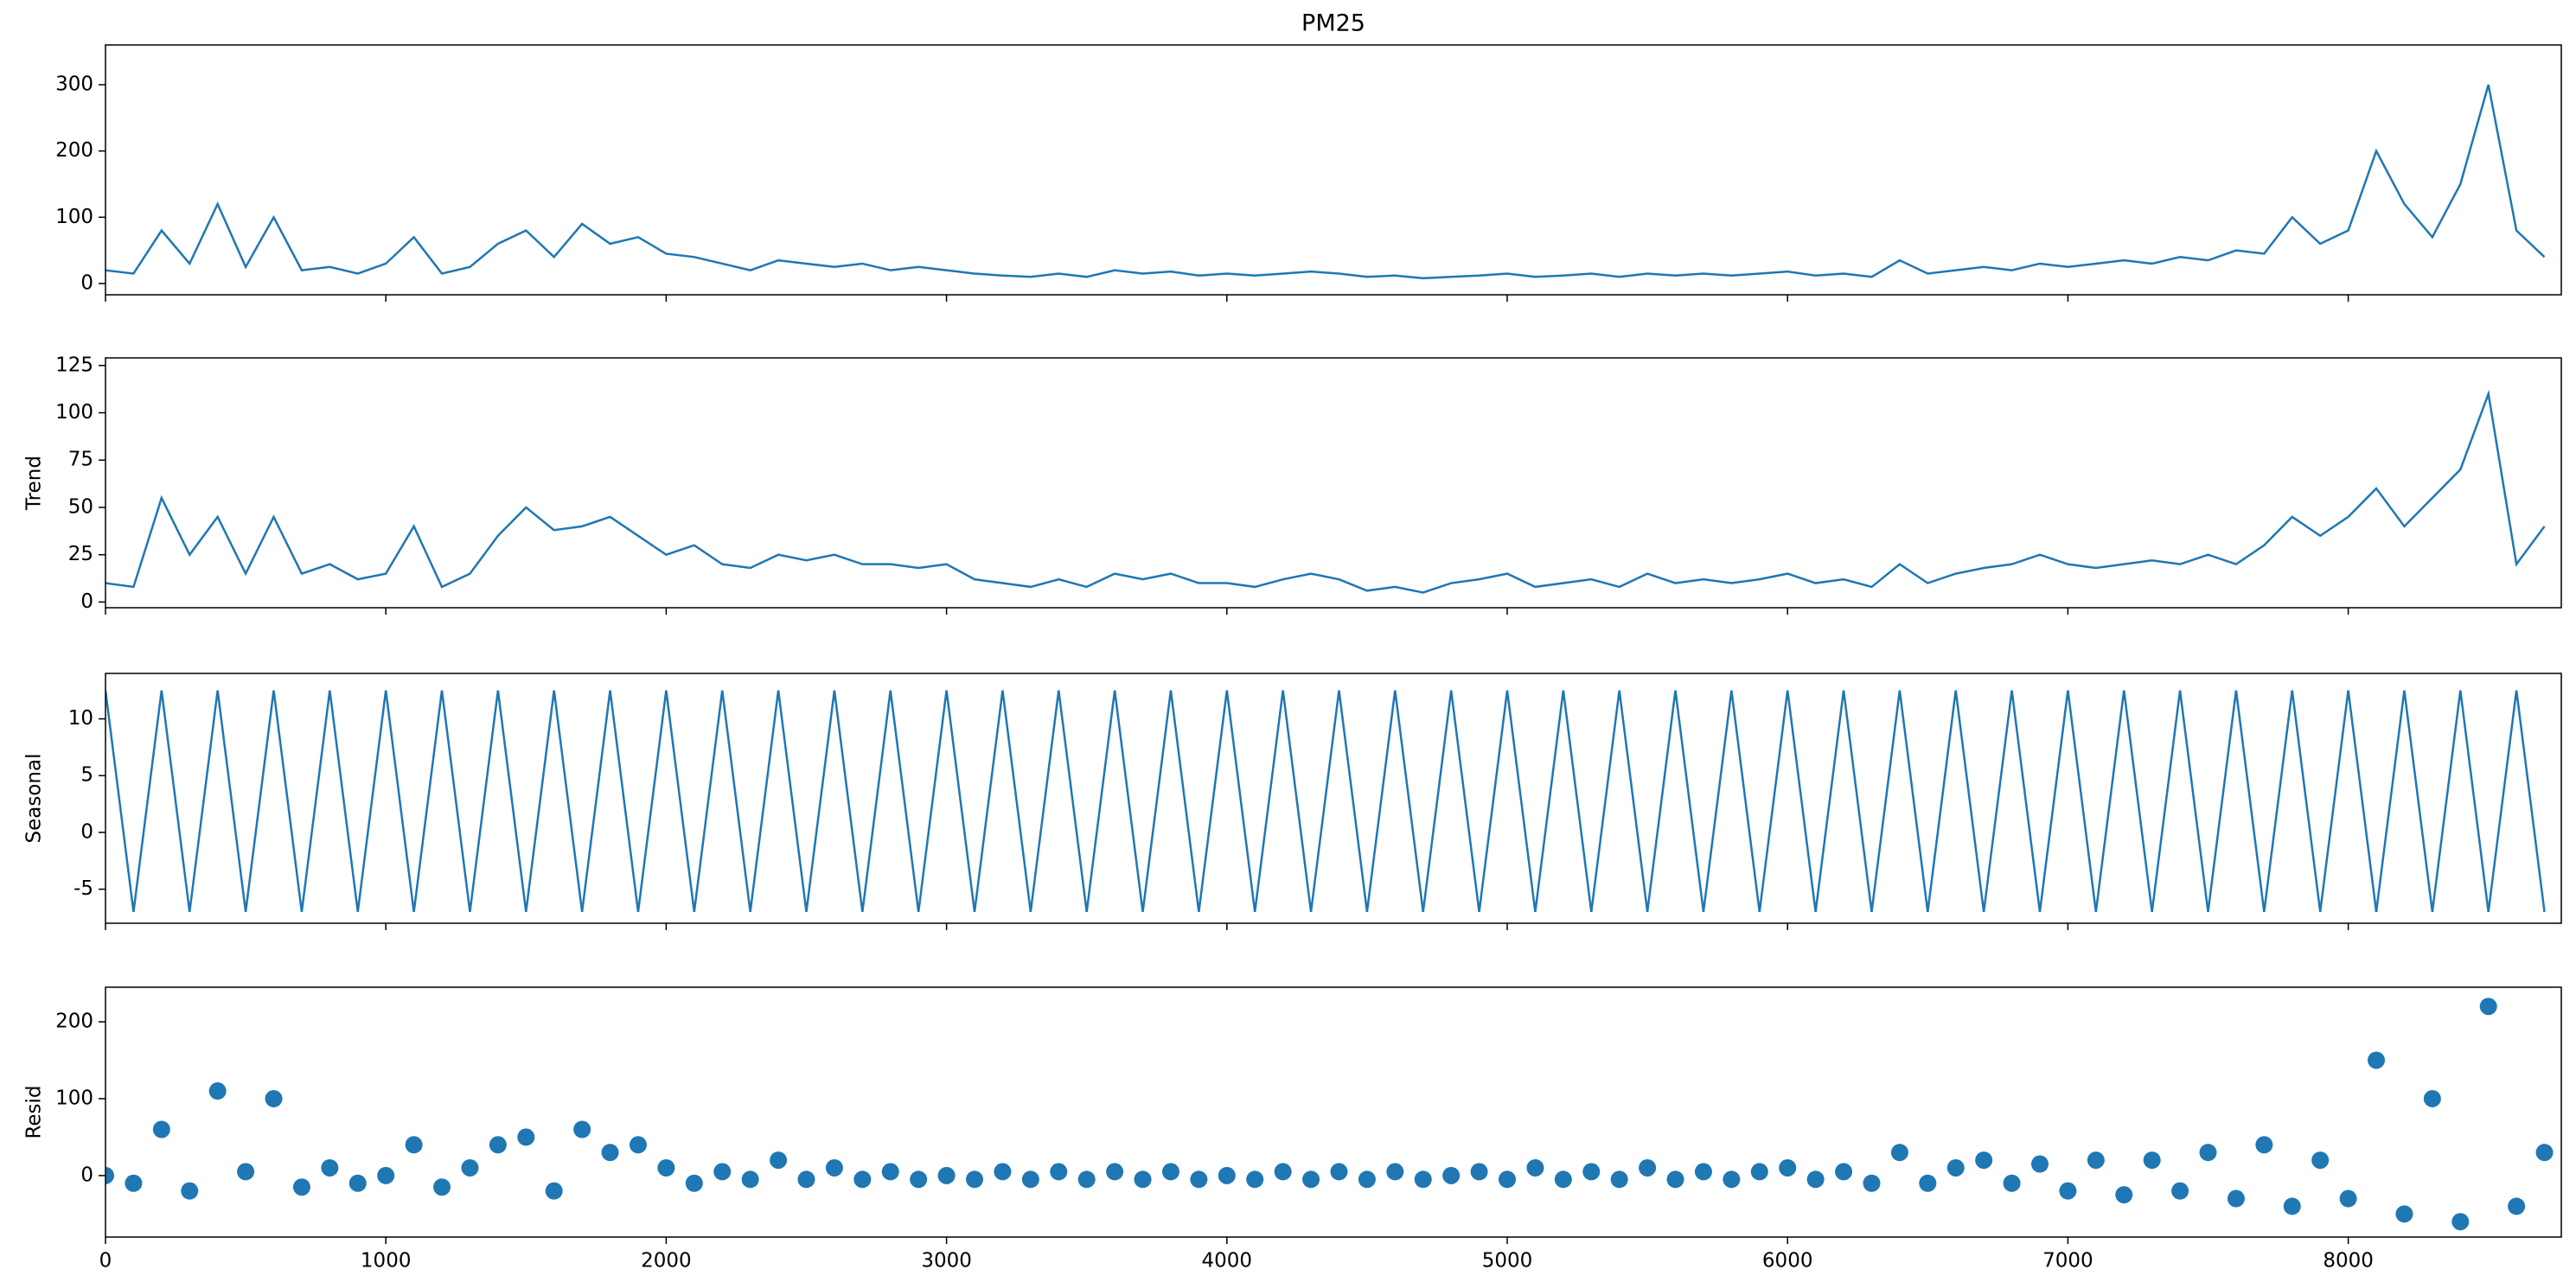  Describe the element at coordinates (80, 718) in the screenshot. I see `y-tick-label: 10` at that location.